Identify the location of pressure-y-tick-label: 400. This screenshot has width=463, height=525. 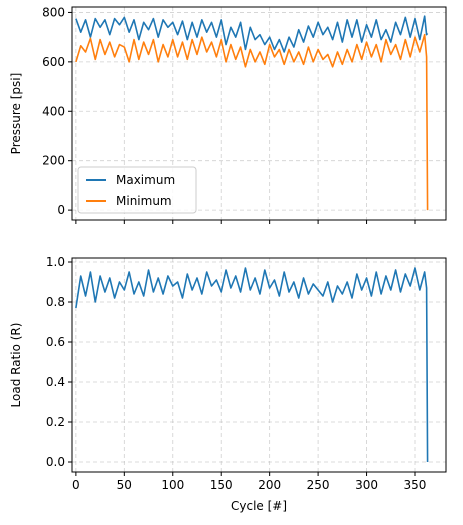
(53, 111).